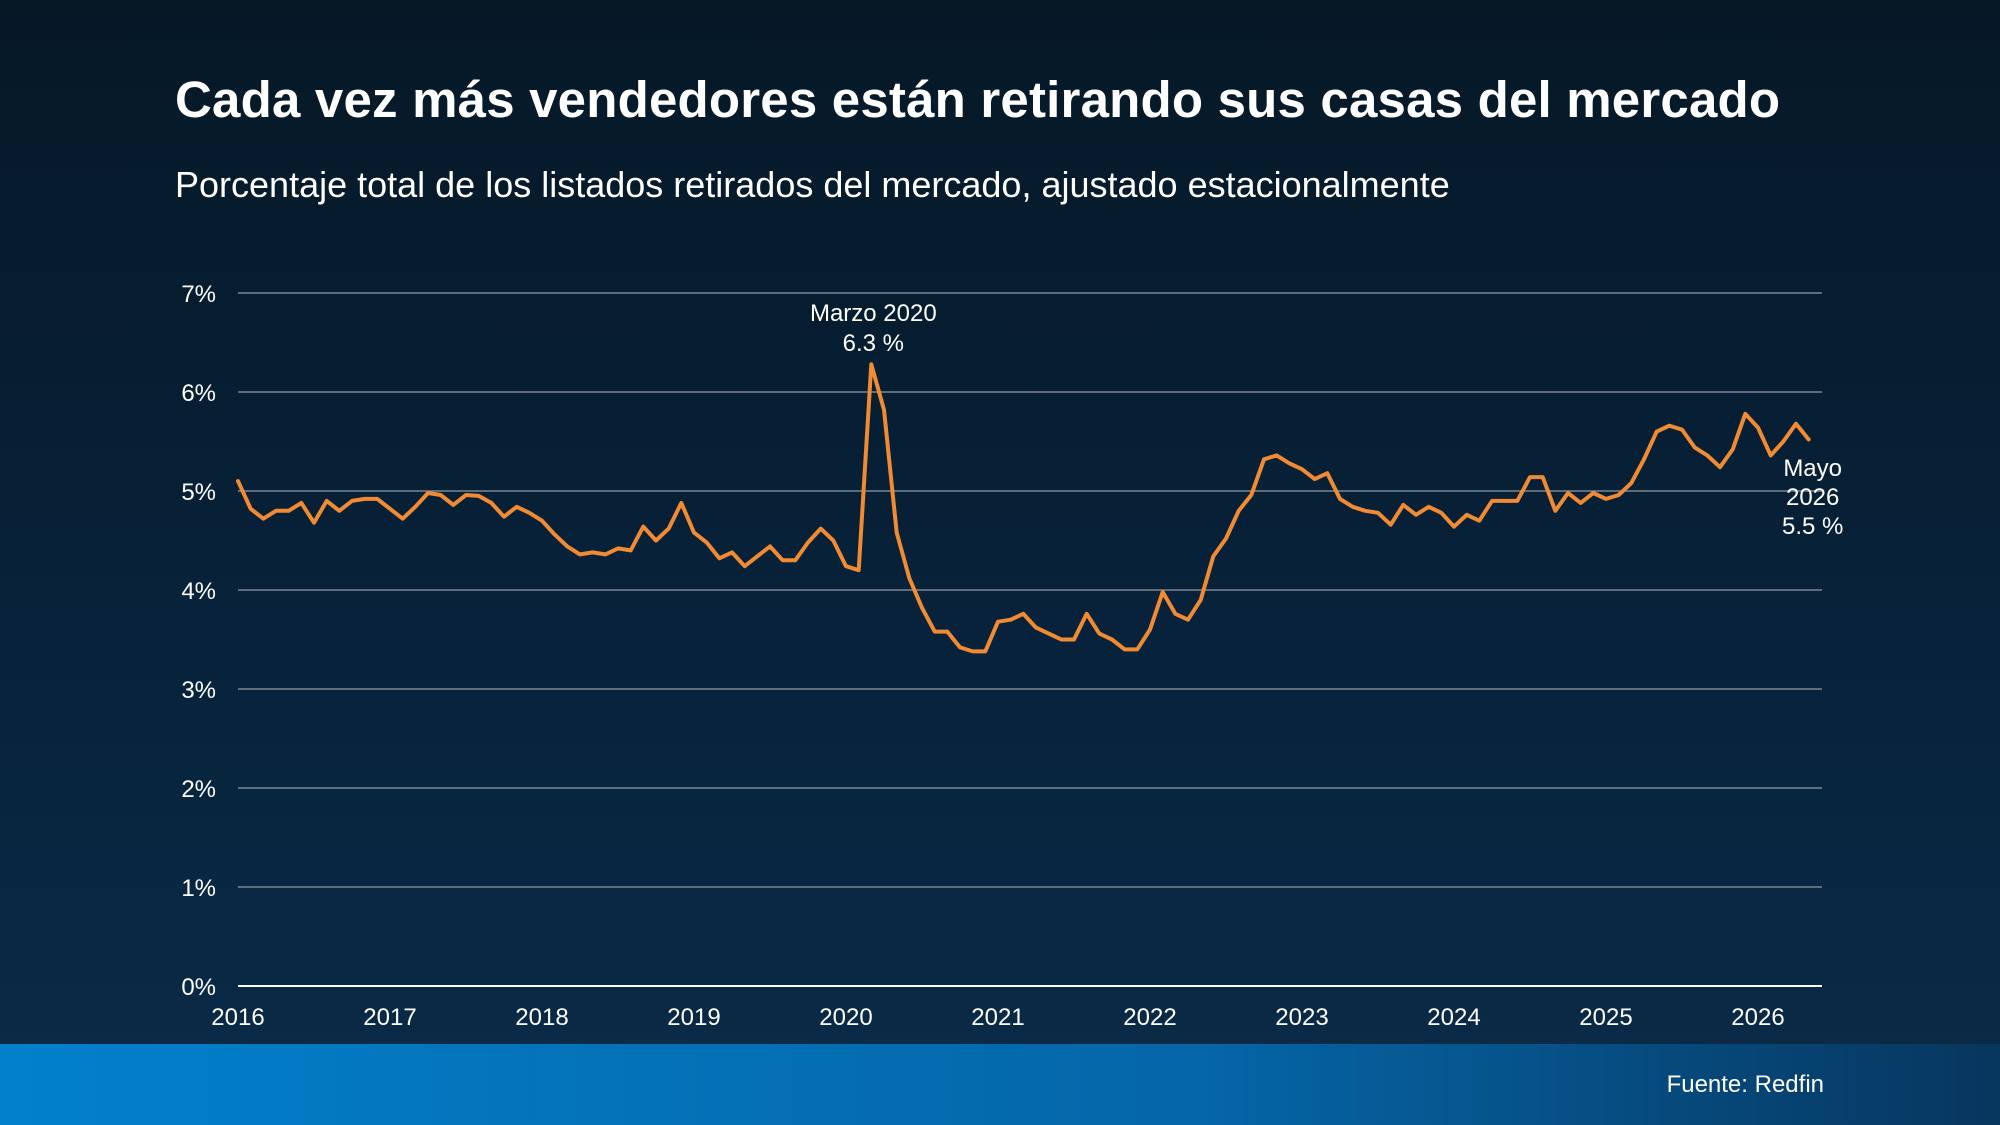  I want to click on y-tick-label: 7%, so click(198, 294).